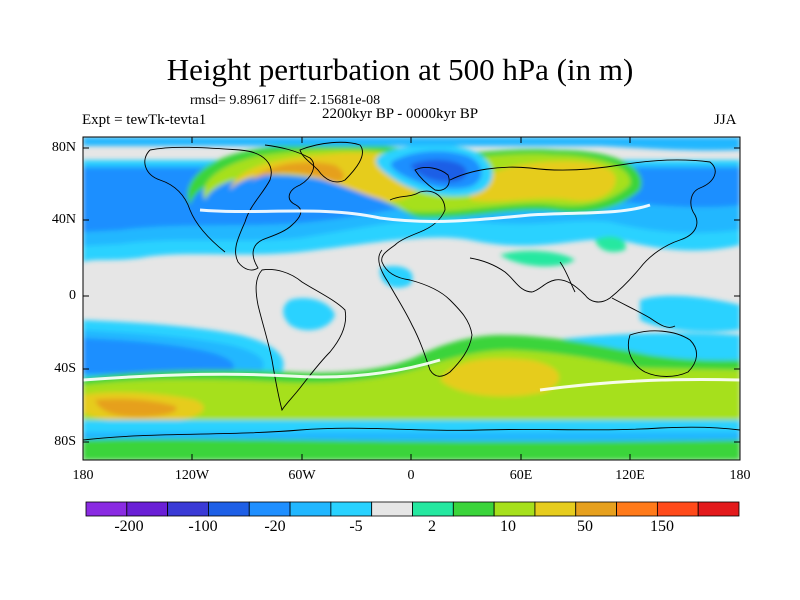 This screenshot has width=800, height=600. I want to click on colorbar-label: 50, so click(585, 526).